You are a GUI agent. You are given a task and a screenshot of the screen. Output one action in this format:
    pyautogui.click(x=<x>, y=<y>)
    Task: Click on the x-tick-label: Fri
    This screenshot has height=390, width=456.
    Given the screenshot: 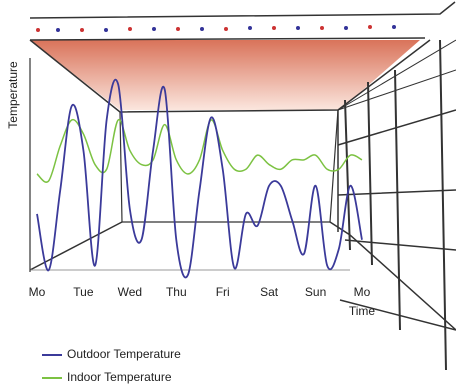 What is the action you would take?
    pyautogui.click(x=223, y=292)
    